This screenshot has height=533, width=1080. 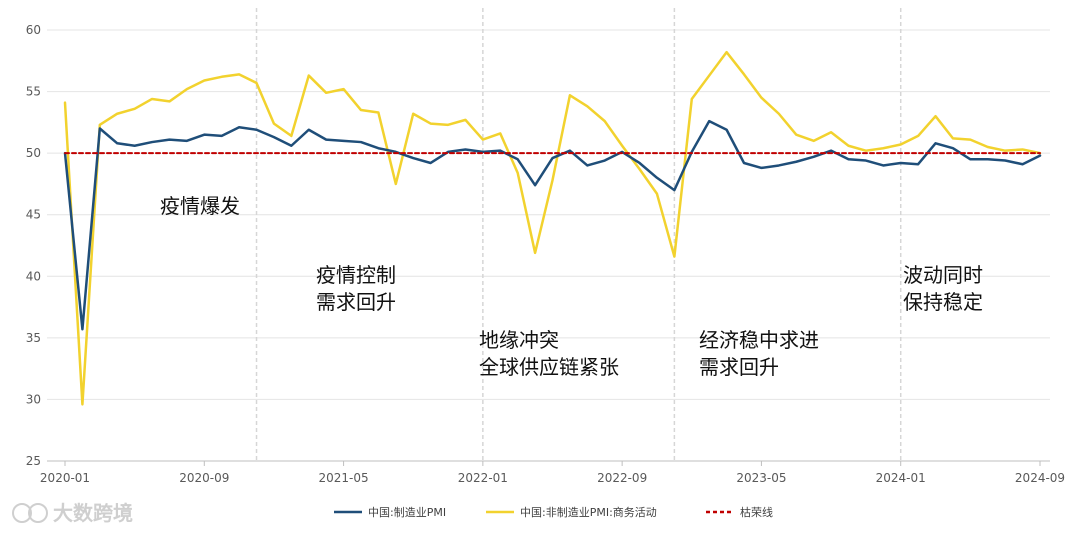 What do you see at coordinates (33, 461) in the screenshot?
I see `y-tick-label: 25` at bounding box center [33, 461].